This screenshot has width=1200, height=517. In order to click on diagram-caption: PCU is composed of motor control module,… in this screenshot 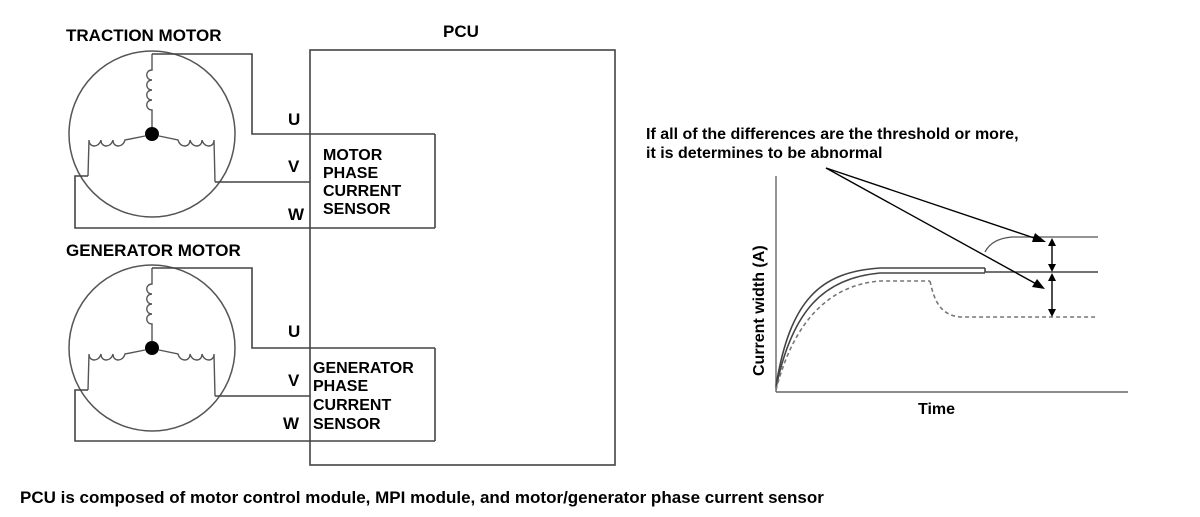, I will do `click(422, 497)`.